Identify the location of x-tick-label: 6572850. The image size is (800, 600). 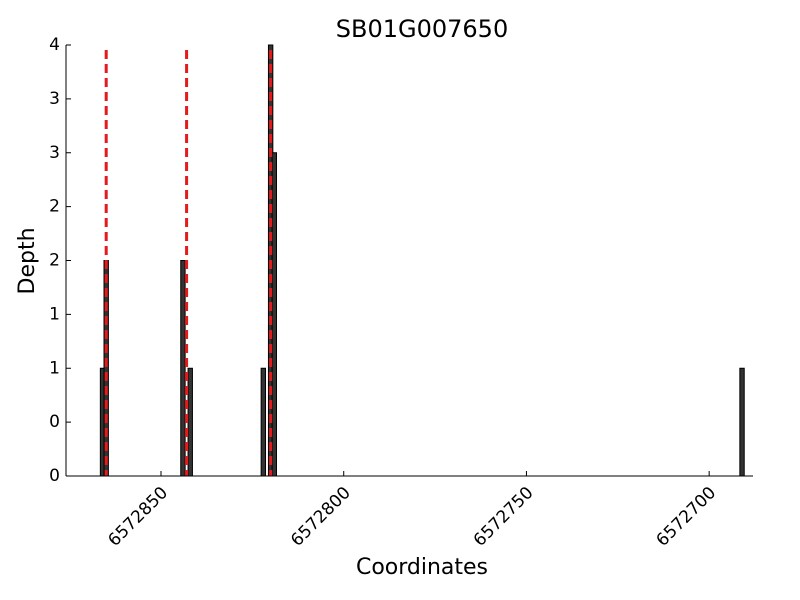
(138, 517).